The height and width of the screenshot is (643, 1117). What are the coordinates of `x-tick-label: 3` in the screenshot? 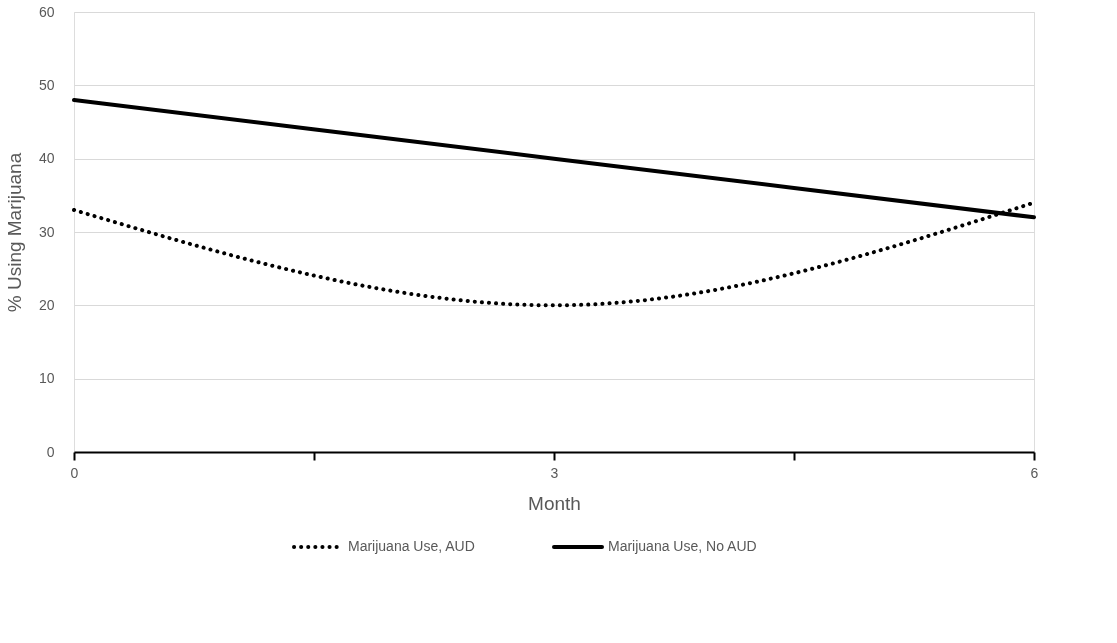 It's located at (554, 472).